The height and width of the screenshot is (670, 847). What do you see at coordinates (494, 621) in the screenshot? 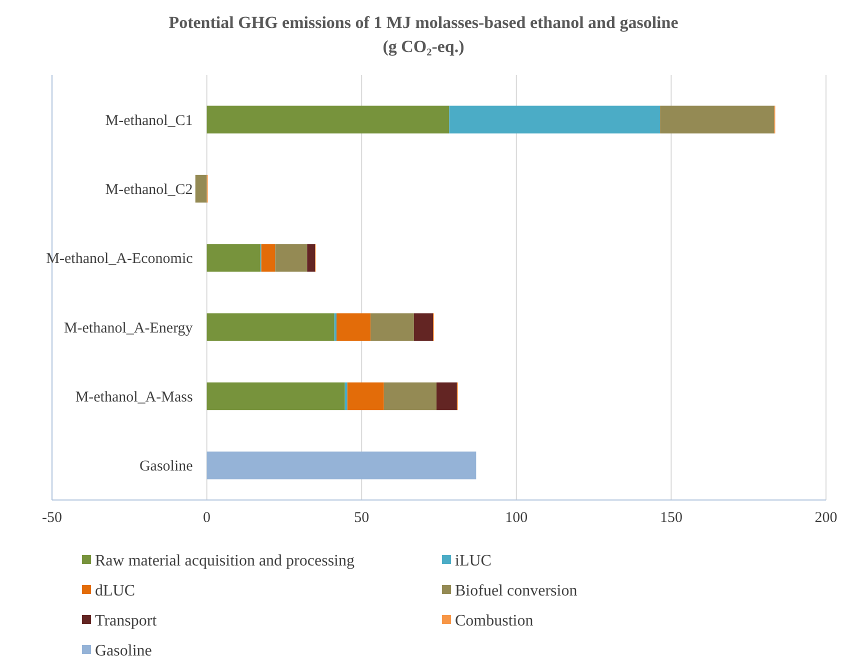
I see `legend-label: Combustion` at bounding box center [494, 621].